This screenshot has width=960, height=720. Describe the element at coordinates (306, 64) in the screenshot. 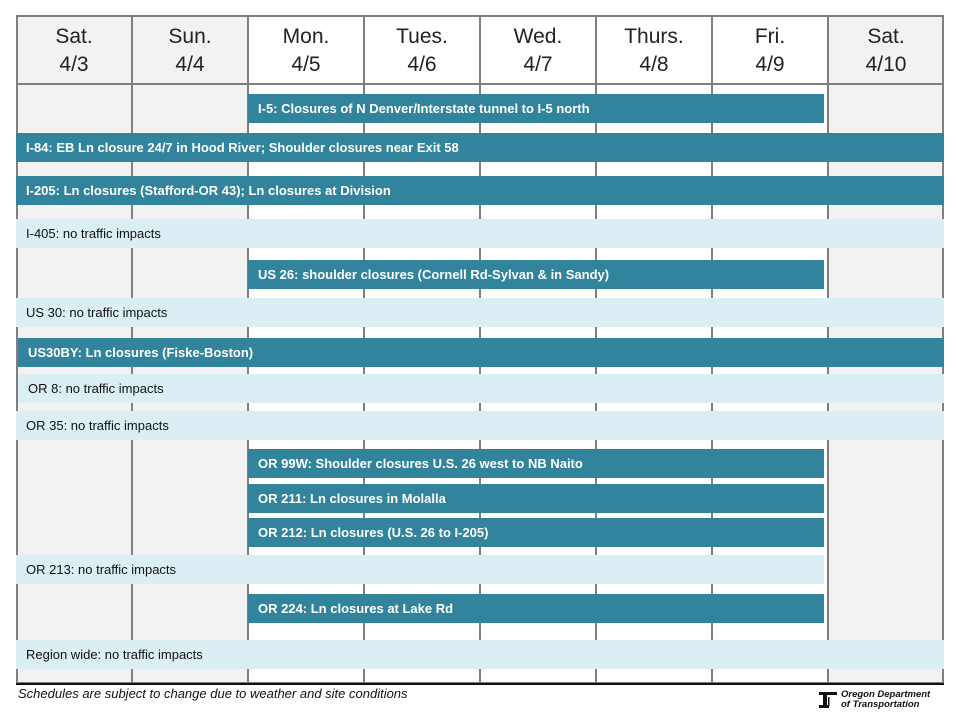

I see `date-label: 4/5` at that location.